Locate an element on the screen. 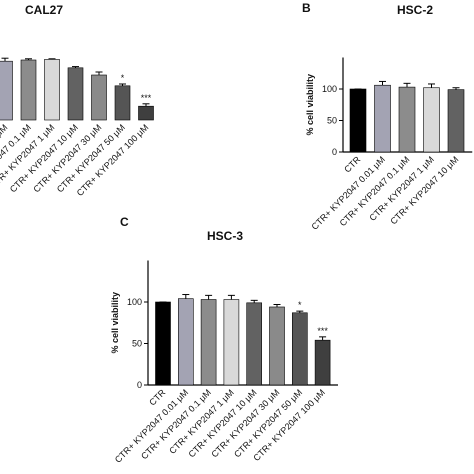 The width and height of the screenshot is (474, 474). x-tick-label: CTR is located at coordinates (352, 164).